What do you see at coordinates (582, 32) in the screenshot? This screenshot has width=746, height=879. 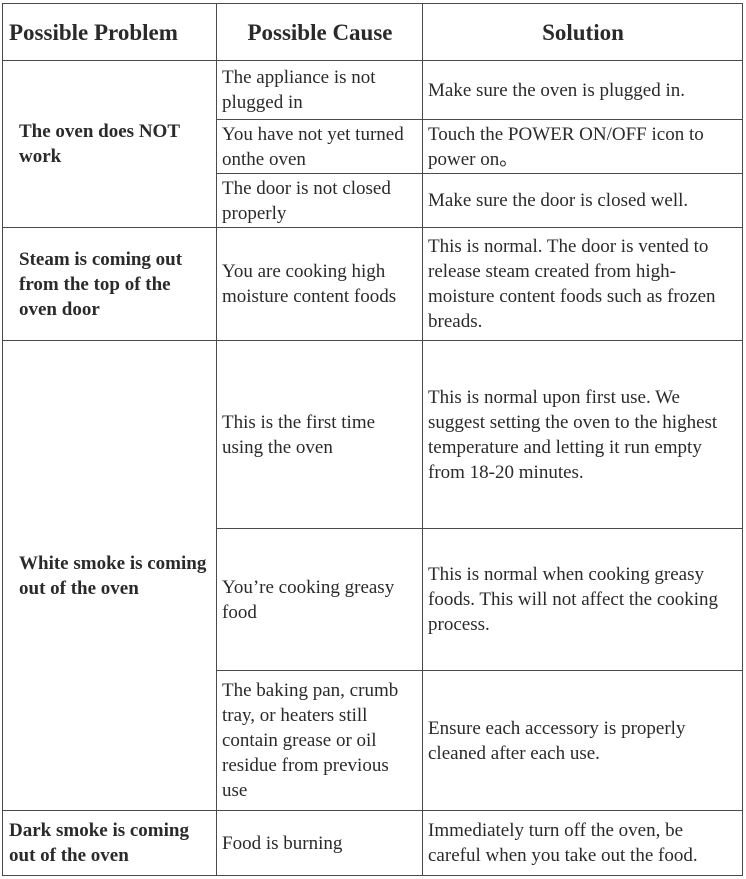 I see `header-solution: Solution` at bounding box center [582, 32].